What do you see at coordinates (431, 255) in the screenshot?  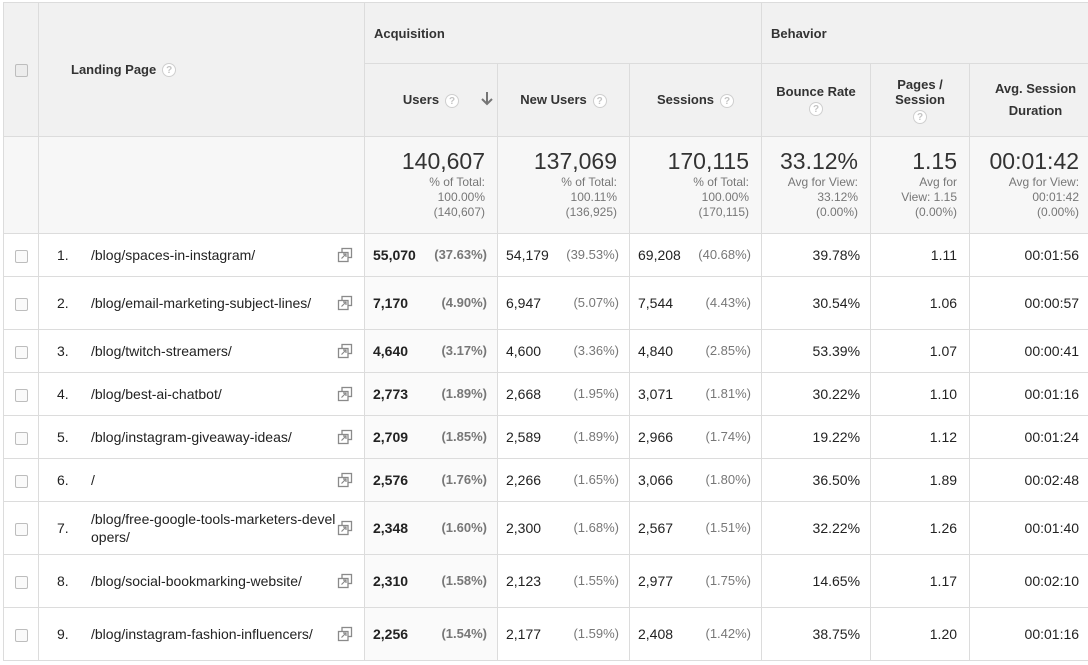 I see `users-cell: 55,070 (37.63%)` at bounding box center [431, 255].